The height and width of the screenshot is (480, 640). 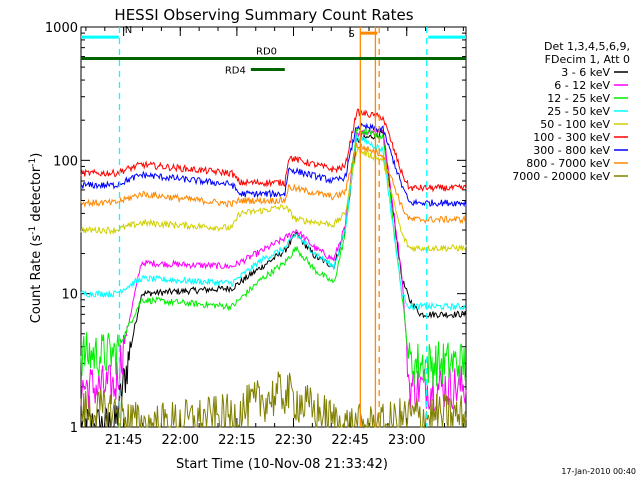 I want to click on y-axis-label-mid: detector, so click(x=36, y=196).